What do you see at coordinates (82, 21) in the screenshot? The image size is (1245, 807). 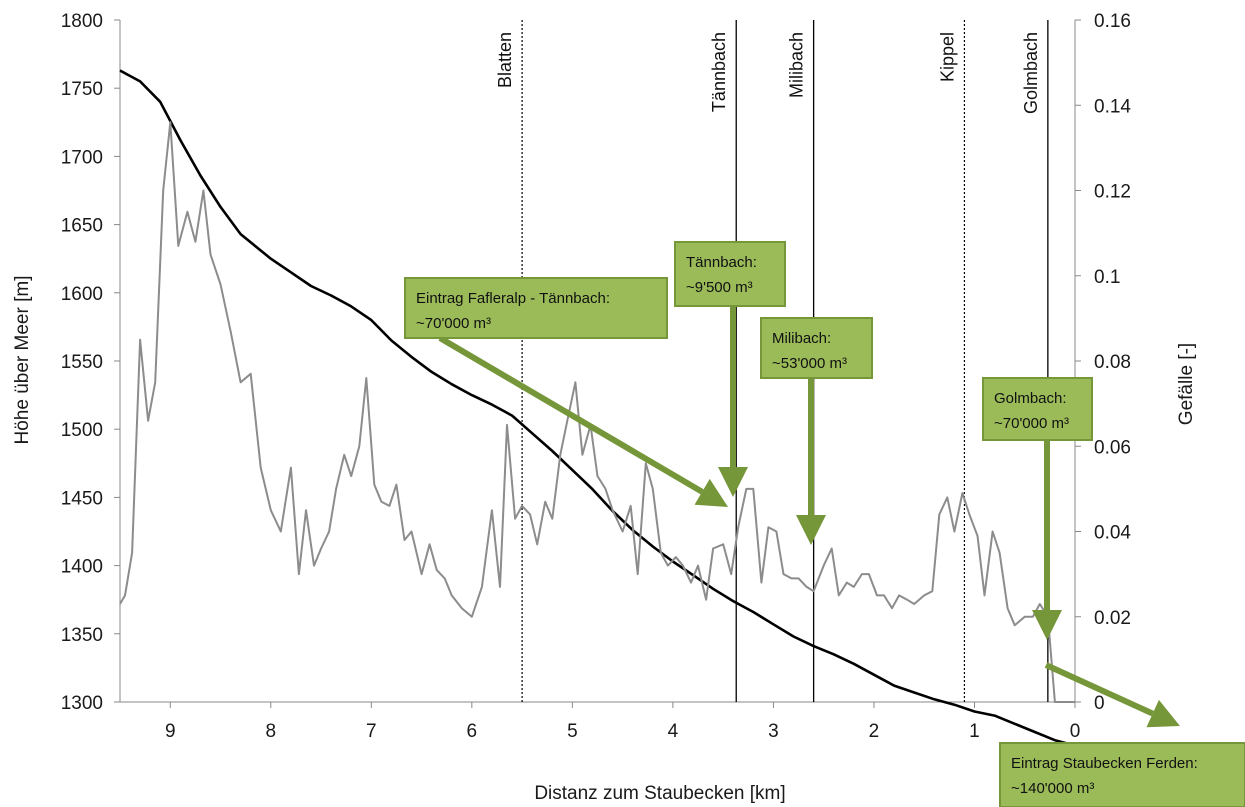 I see `y-tick-label: 1800` at bounding box center [82, 21].